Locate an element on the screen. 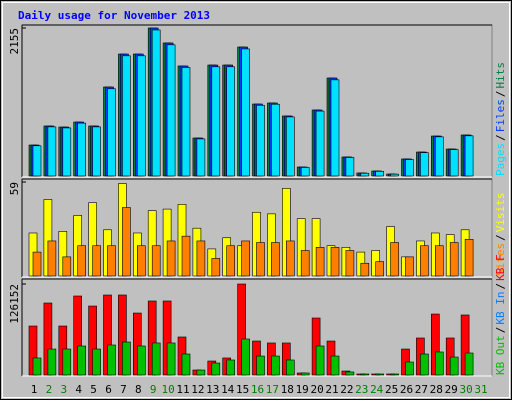 The width and height of the screenshot is (512, 404). x-tick-label: 17 is located at coordinates (272, 389).